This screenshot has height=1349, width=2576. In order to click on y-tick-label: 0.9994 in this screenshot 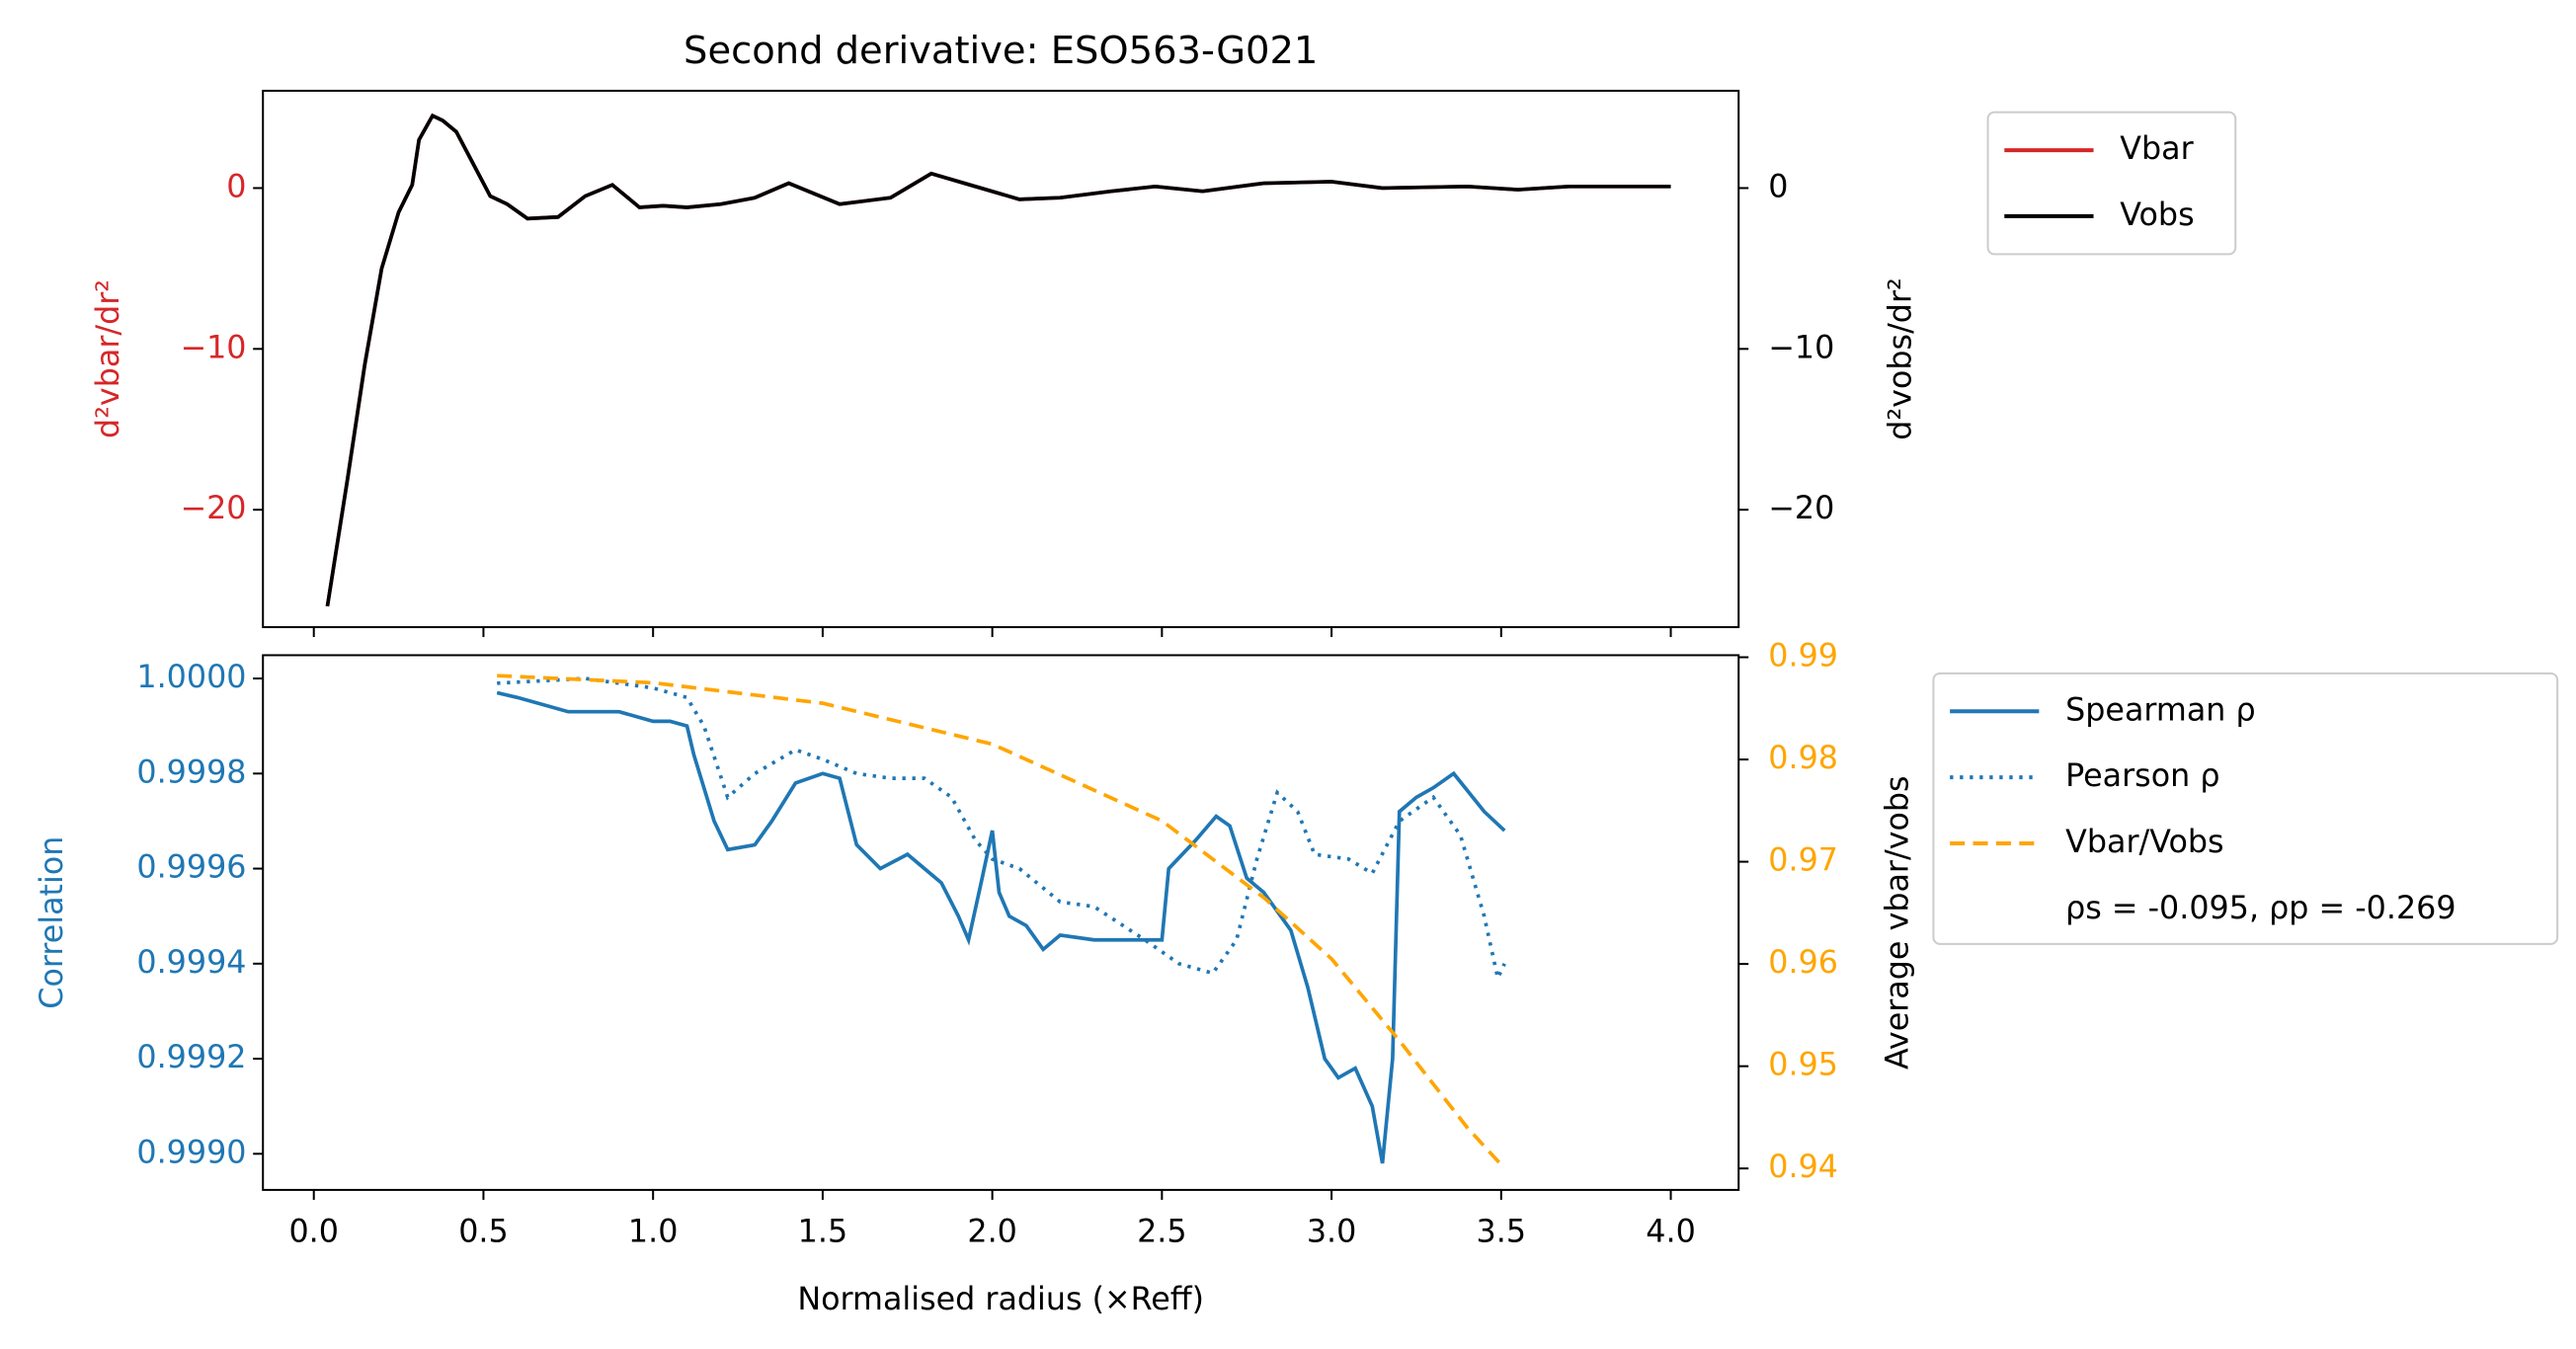, I will do `click(191, 963)`.